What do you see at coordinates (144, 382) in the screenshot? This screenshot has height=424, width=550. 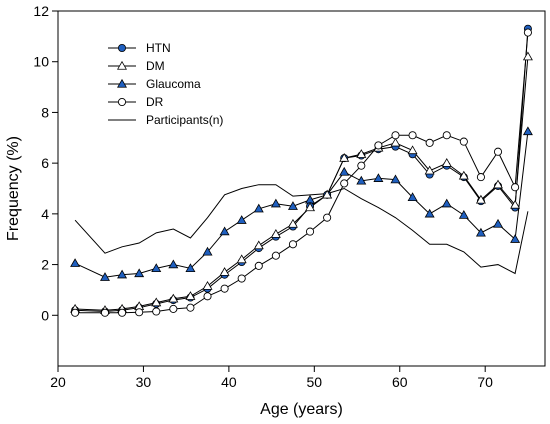 I see `x-tick-label: 30` at bounding box center [144, 382].